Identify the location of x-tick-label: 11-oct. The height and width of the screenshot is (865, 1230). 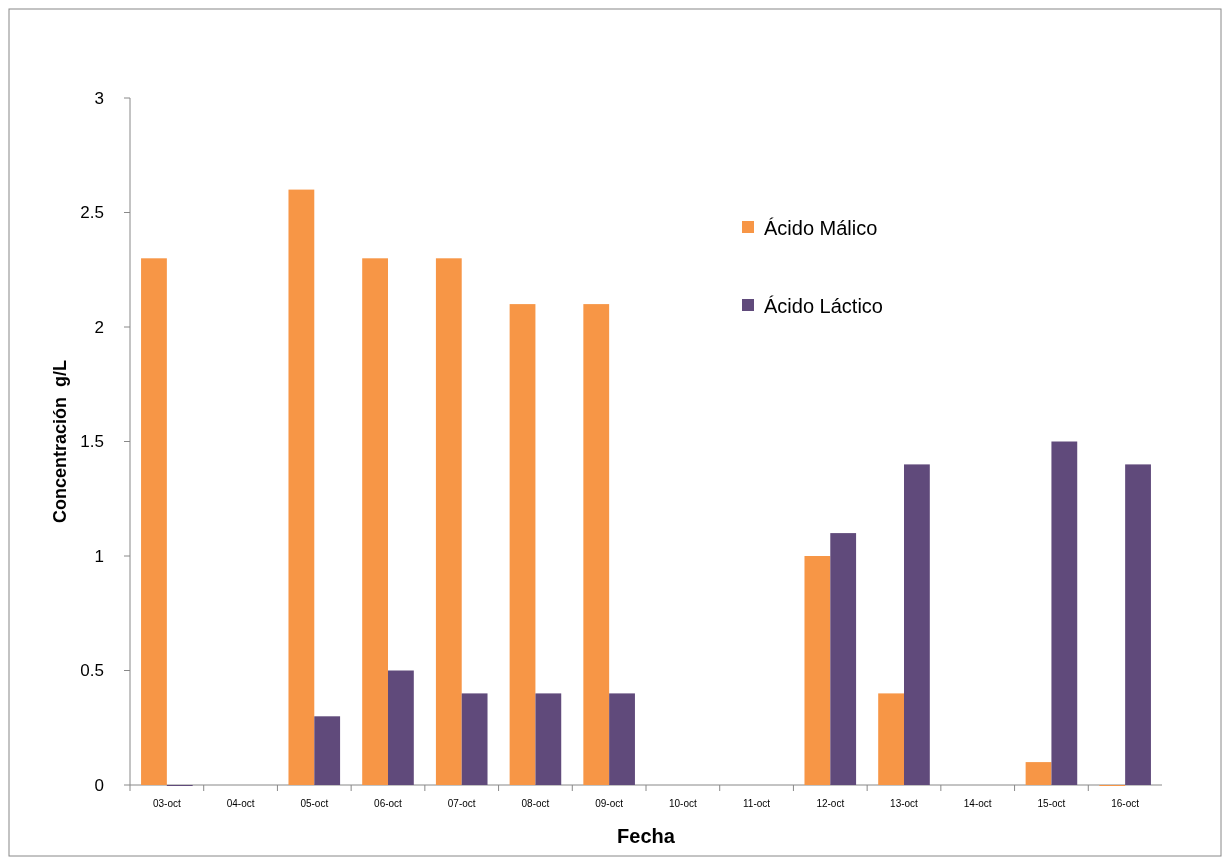
(757, 803).